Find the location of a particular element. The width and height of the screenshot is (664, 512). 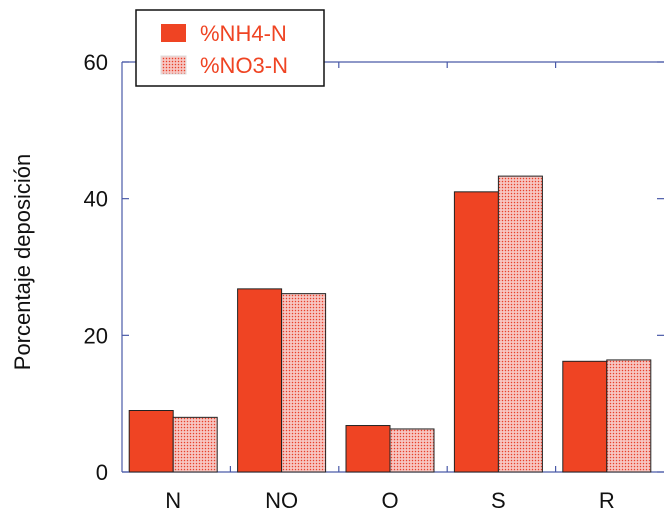

legend: %NH4-N %NO3-N is located at coordinates (230, 48).